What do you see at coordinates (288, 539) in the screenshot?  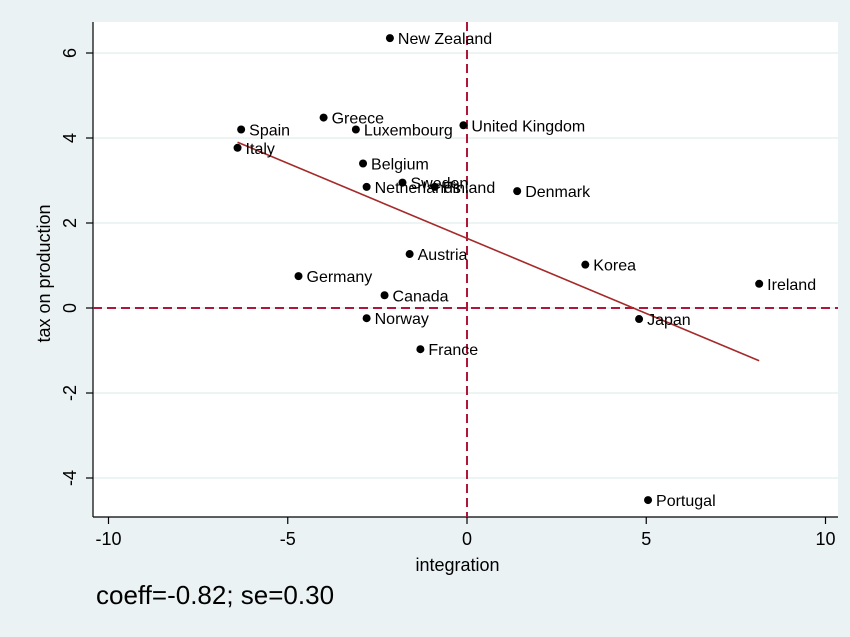 I see `x-tick-label: -5` at bounding box center [288, 539].